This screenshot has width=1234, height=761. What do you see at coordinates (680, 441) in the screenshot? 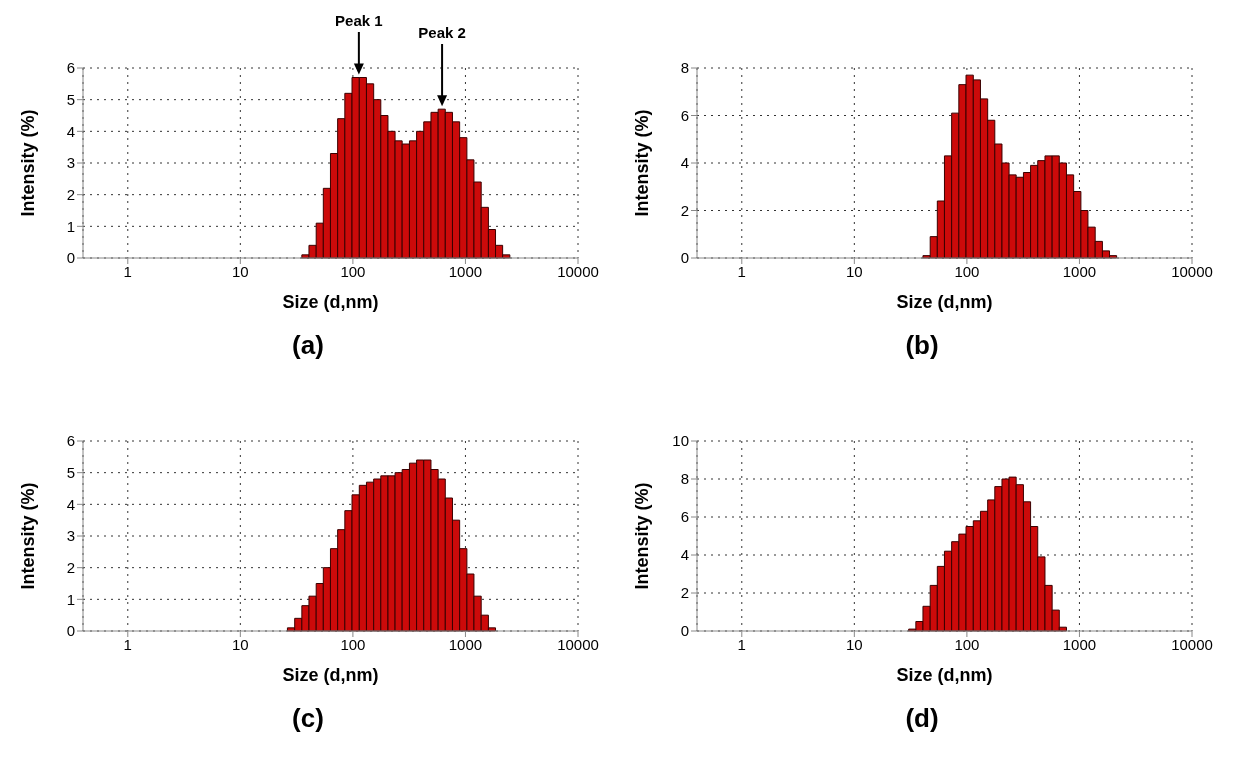
I see `y-tick-label: 10` at bounding box center [680, 441].